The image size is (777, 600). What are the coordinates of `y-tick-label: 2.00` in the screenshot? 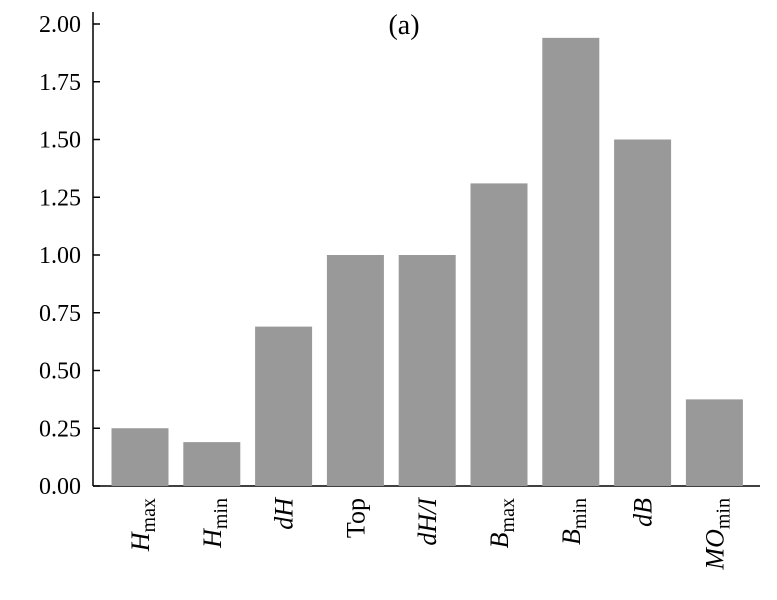 It's located at (60, 25).